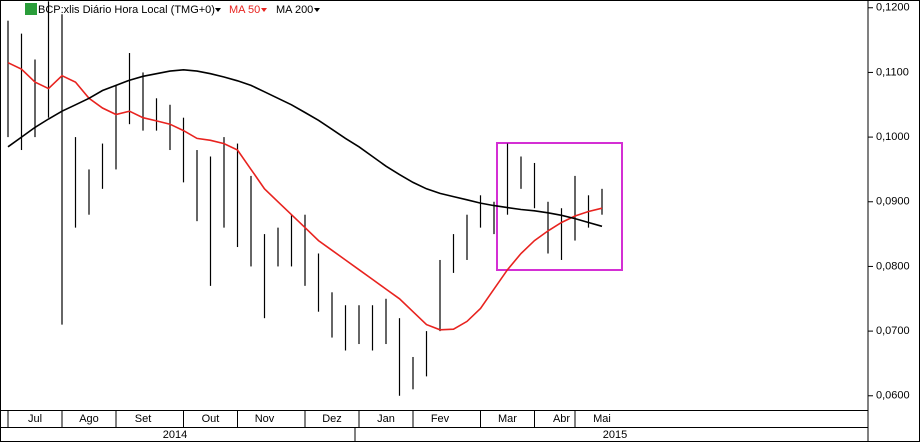 The width and height of the screenshot is (920, 447). I want to click on indicator-ma200: MA 200, so click(294, 10).